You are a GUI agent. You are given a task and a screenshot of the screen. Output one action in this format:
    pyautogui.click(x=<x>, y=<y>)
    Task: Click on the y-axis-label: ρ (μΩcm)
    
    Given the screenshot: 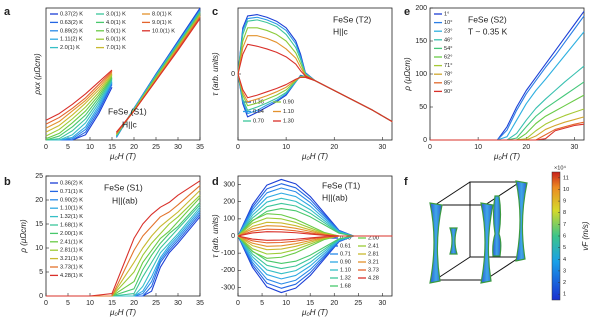 What is the action you would take?
    pyautogui.click(x=23, y=236)
    